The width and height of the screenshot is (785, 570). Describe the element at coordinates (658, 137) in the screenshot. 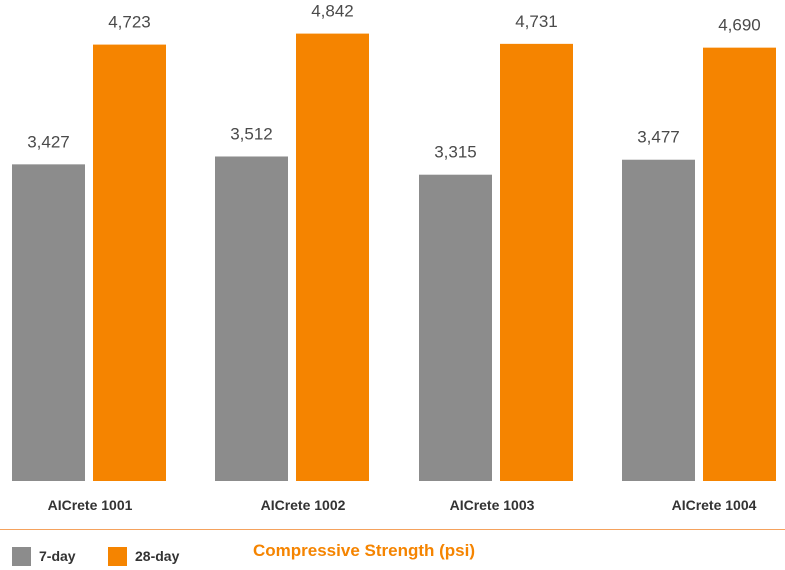

I see `data-label-7-day-4: 3,477` at that location.